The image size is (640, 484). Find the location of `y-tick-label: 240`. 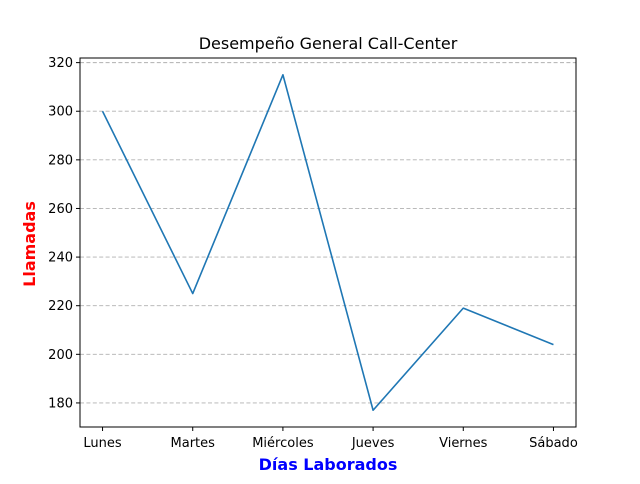

y-tick-label: 240 is located at coordinates (60, 258).